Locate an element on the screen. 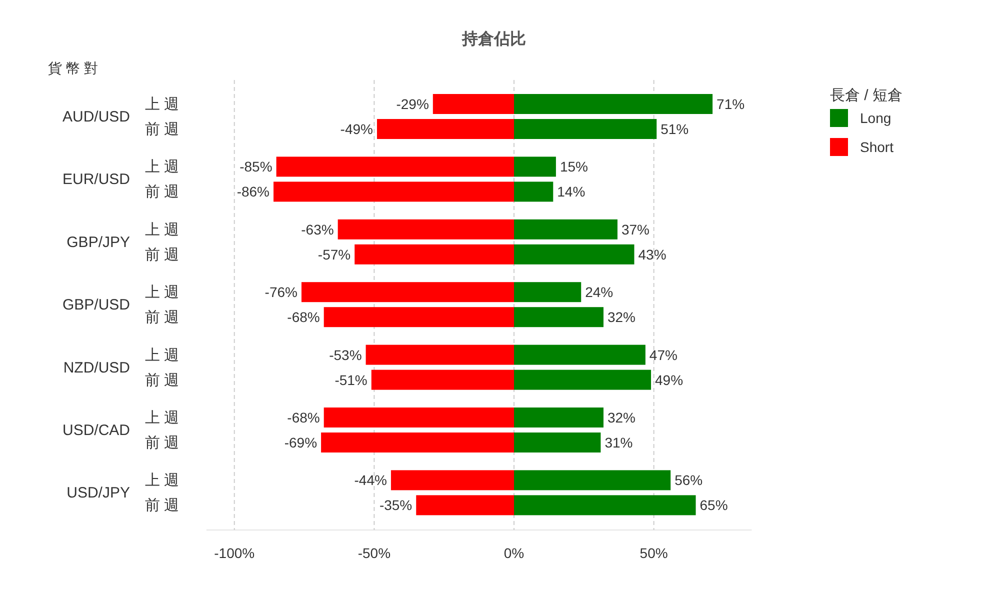 The image size is (989, 596). data-label: 37% is located at coordinates (635, 229).